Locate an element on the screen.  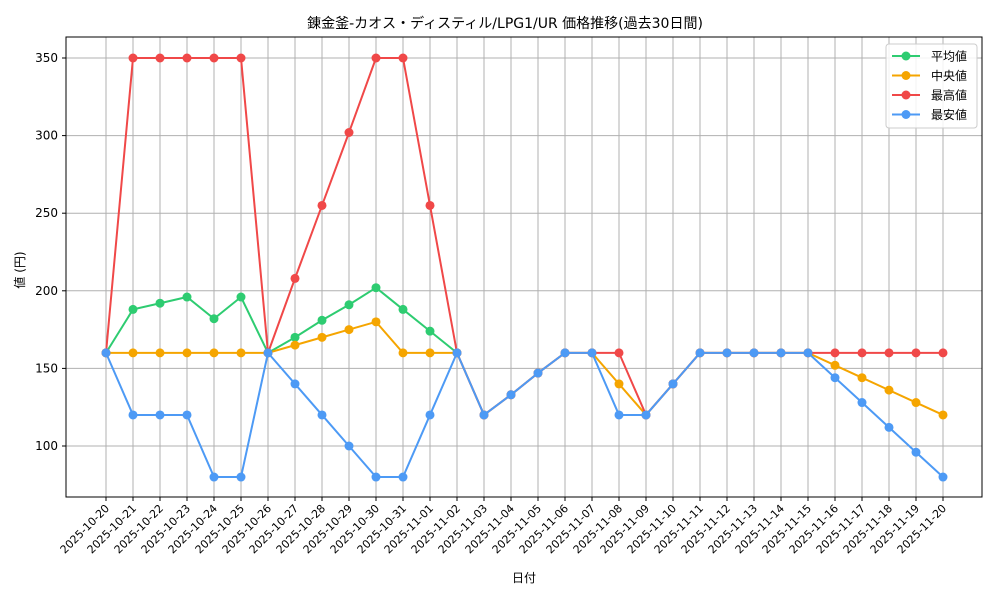
y-tick-label: 150 is located at coordinates (46, 368).